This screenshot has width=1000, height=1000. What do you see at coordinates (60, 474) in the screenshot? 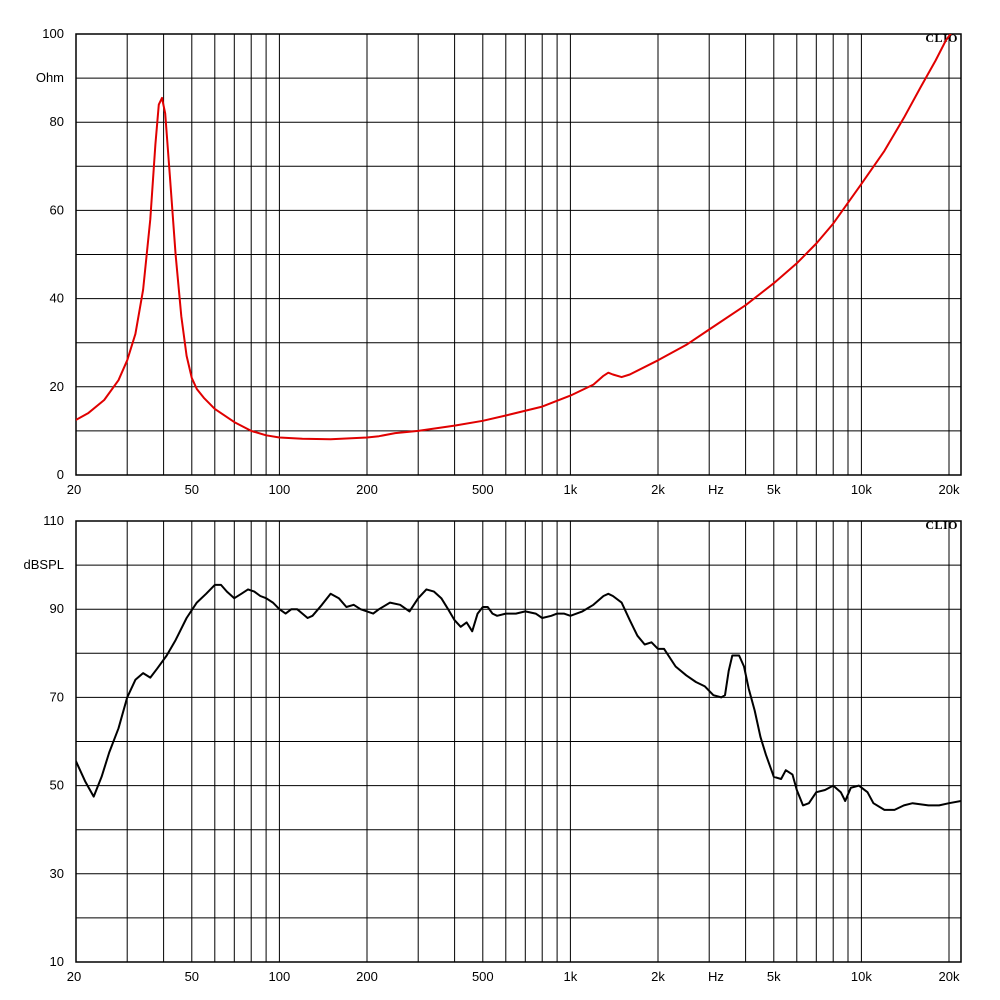
I see `chart-1-y-tick-label: 0` at bounding box center [60, 474].